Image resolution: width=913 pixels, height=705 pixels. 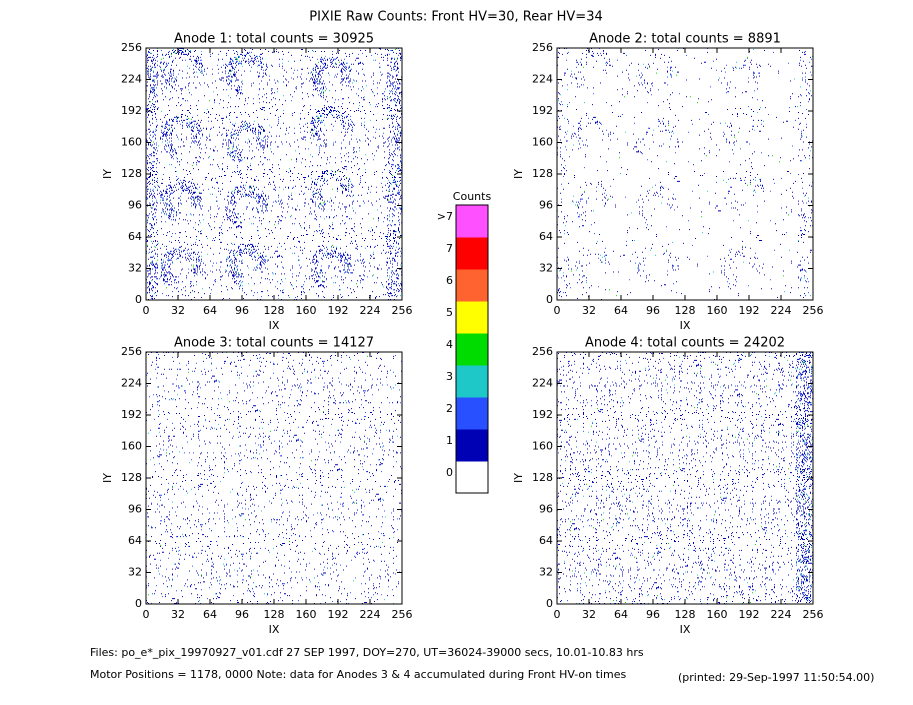 What do you see at coordinates (472, 196) in the screenshot?
I see `colorbar-title: Counts` at bounding box center [472, 196].